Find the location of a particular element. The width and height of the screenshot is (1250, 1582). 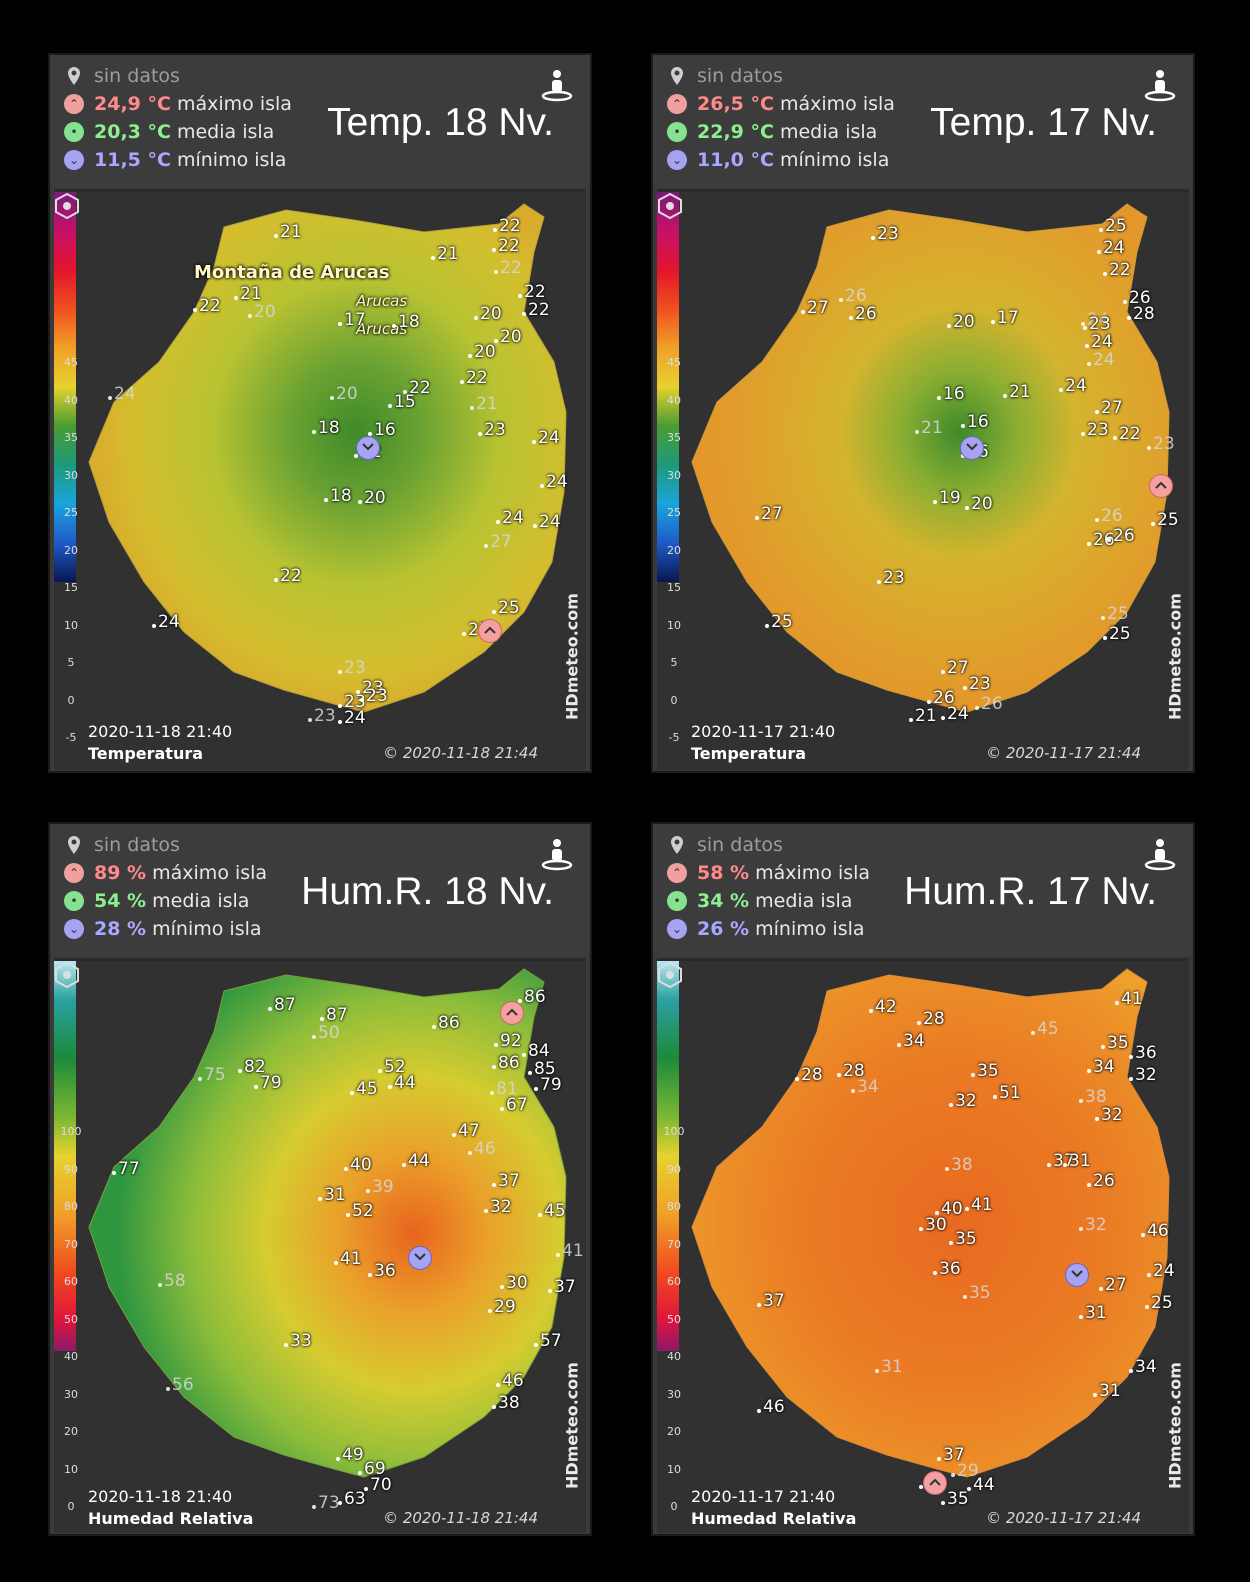

station-value-label: 18 is located at coordinates (326, 428).